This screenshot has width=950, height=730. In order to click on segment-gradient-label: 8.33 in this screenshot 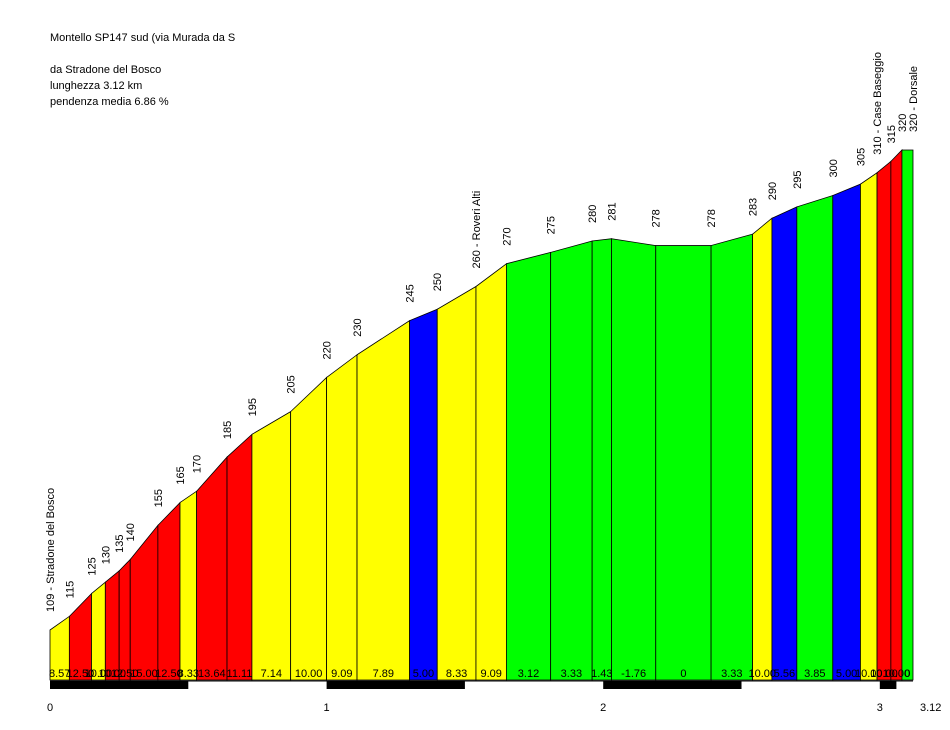, I will do `click(456, 674)`.